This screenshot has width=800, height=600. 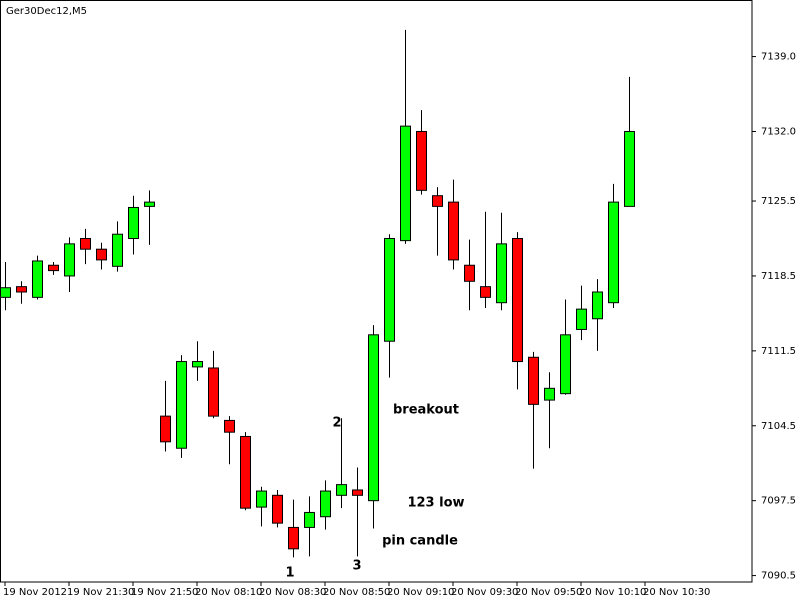 I want to click on x-tick-label: 20 Nov 09:10, so click(x=420, y=592).